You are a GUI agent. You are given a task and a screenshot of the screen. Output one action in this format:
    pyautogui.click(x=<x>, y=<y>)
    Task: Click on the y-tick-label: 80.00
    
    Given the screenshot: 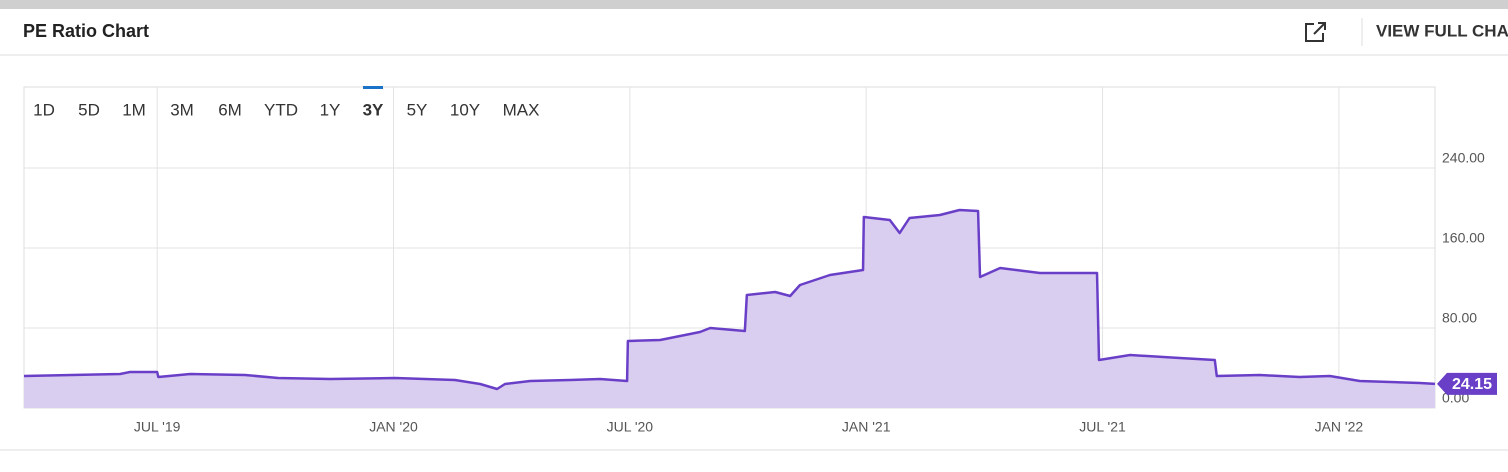 What is the action you would take?
    pyautogui.click(x=1459, y=318)
    